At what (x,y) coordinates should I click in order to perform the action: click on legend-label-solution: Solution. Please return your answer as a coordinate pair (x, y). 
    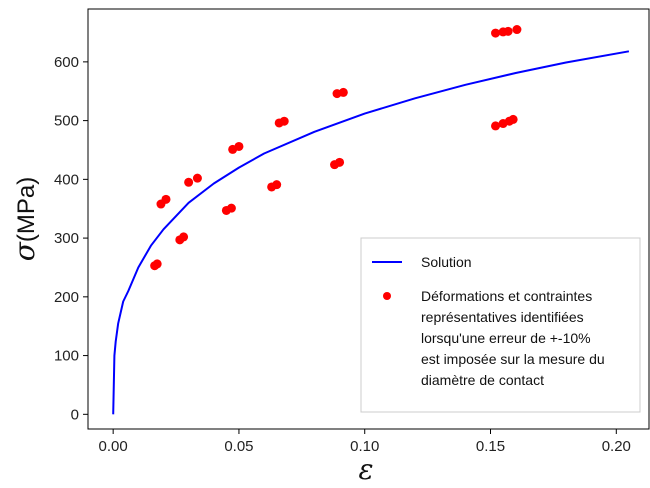
    Looking at the image, I should click on (446, 262).